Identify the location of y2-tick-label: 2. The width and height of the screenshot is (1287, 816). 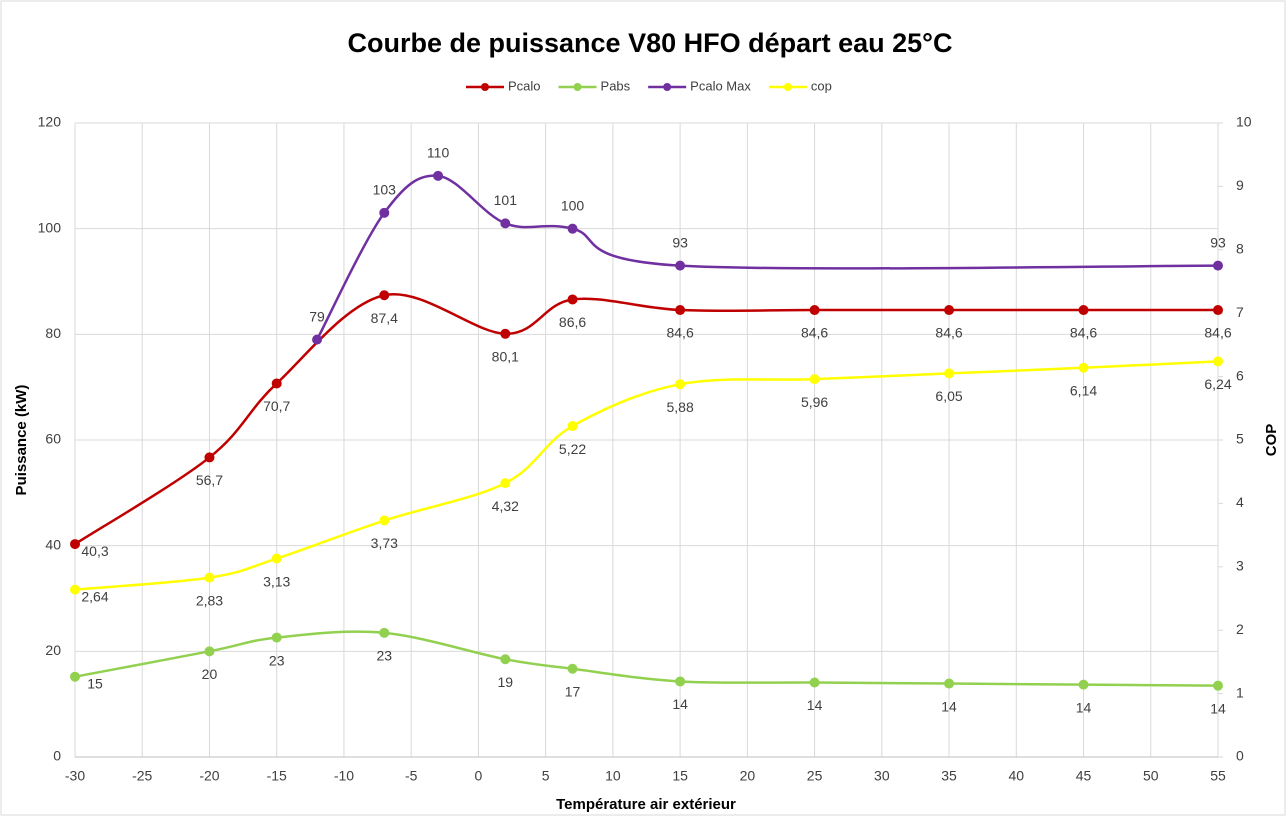
(1240, 629).